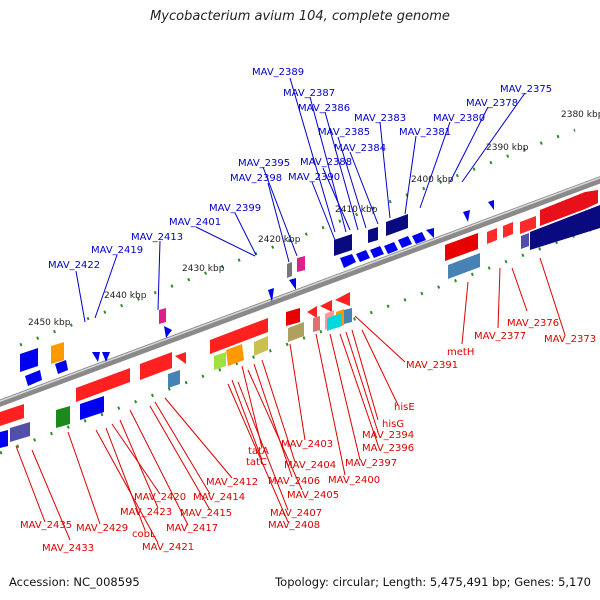 Image resolution: width=600 pixels, height=600 pixels. What do you see at coordinates (344, 132) in the screenshot?
I see `gene-label: MAV_2385` at bounding box center [344, 132].